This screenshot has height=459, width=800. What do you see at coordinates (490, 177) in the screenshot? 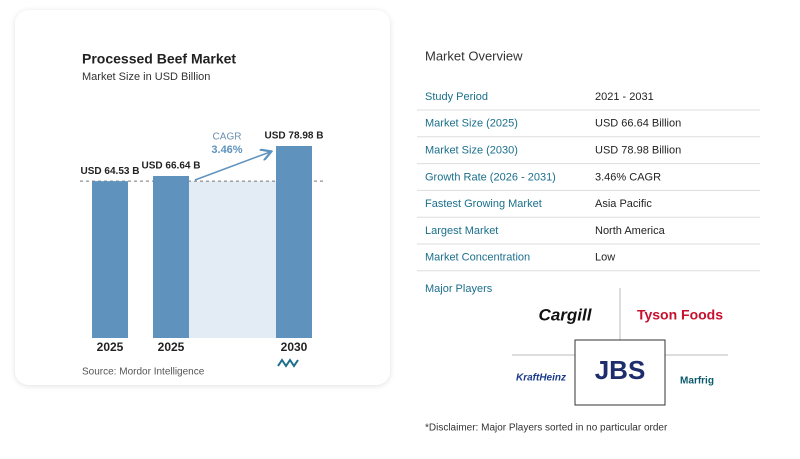
I see `row-label: Growth Rate (2026 - 2031)` at bounding box center [490, 177].